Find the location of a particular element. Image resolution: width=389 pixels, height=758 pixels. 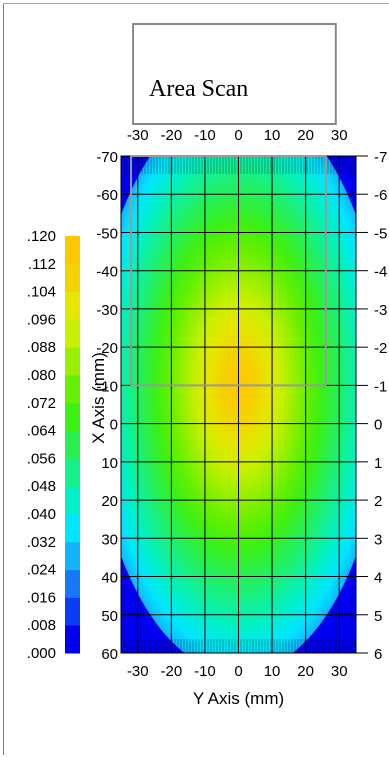

annotation-box is located at coordinates (234, 74).